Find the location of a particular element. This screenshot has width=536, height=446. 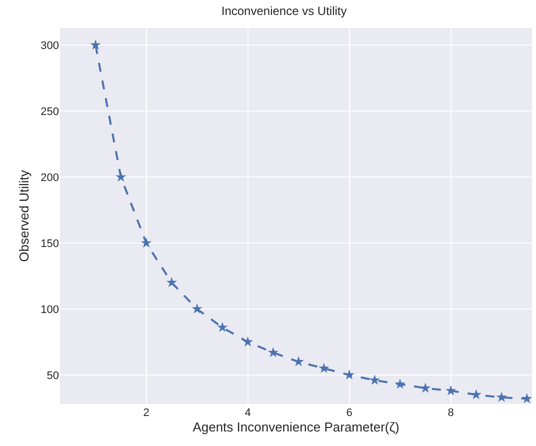

chart-title: Inconvenience vs Utility is located at coordinates (284, 11).